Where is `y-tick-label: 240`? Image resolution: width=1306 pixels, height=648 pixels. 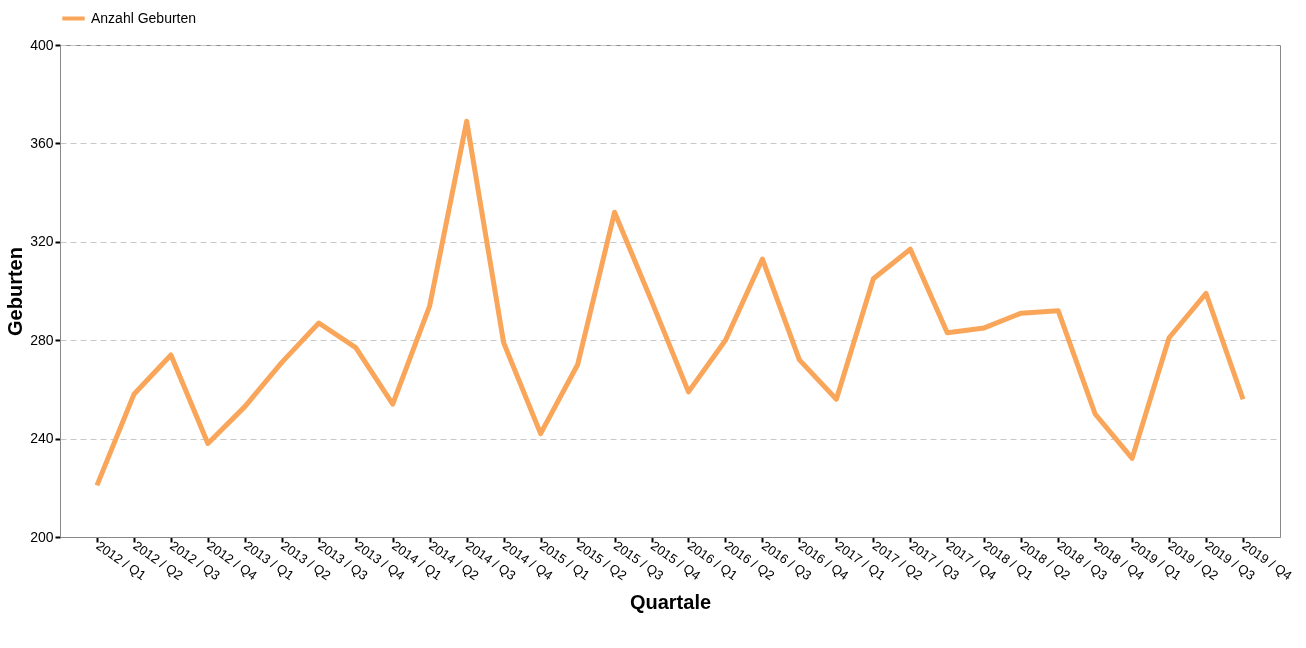 y-tick-label: 240 is located at coordinates (42, 438).